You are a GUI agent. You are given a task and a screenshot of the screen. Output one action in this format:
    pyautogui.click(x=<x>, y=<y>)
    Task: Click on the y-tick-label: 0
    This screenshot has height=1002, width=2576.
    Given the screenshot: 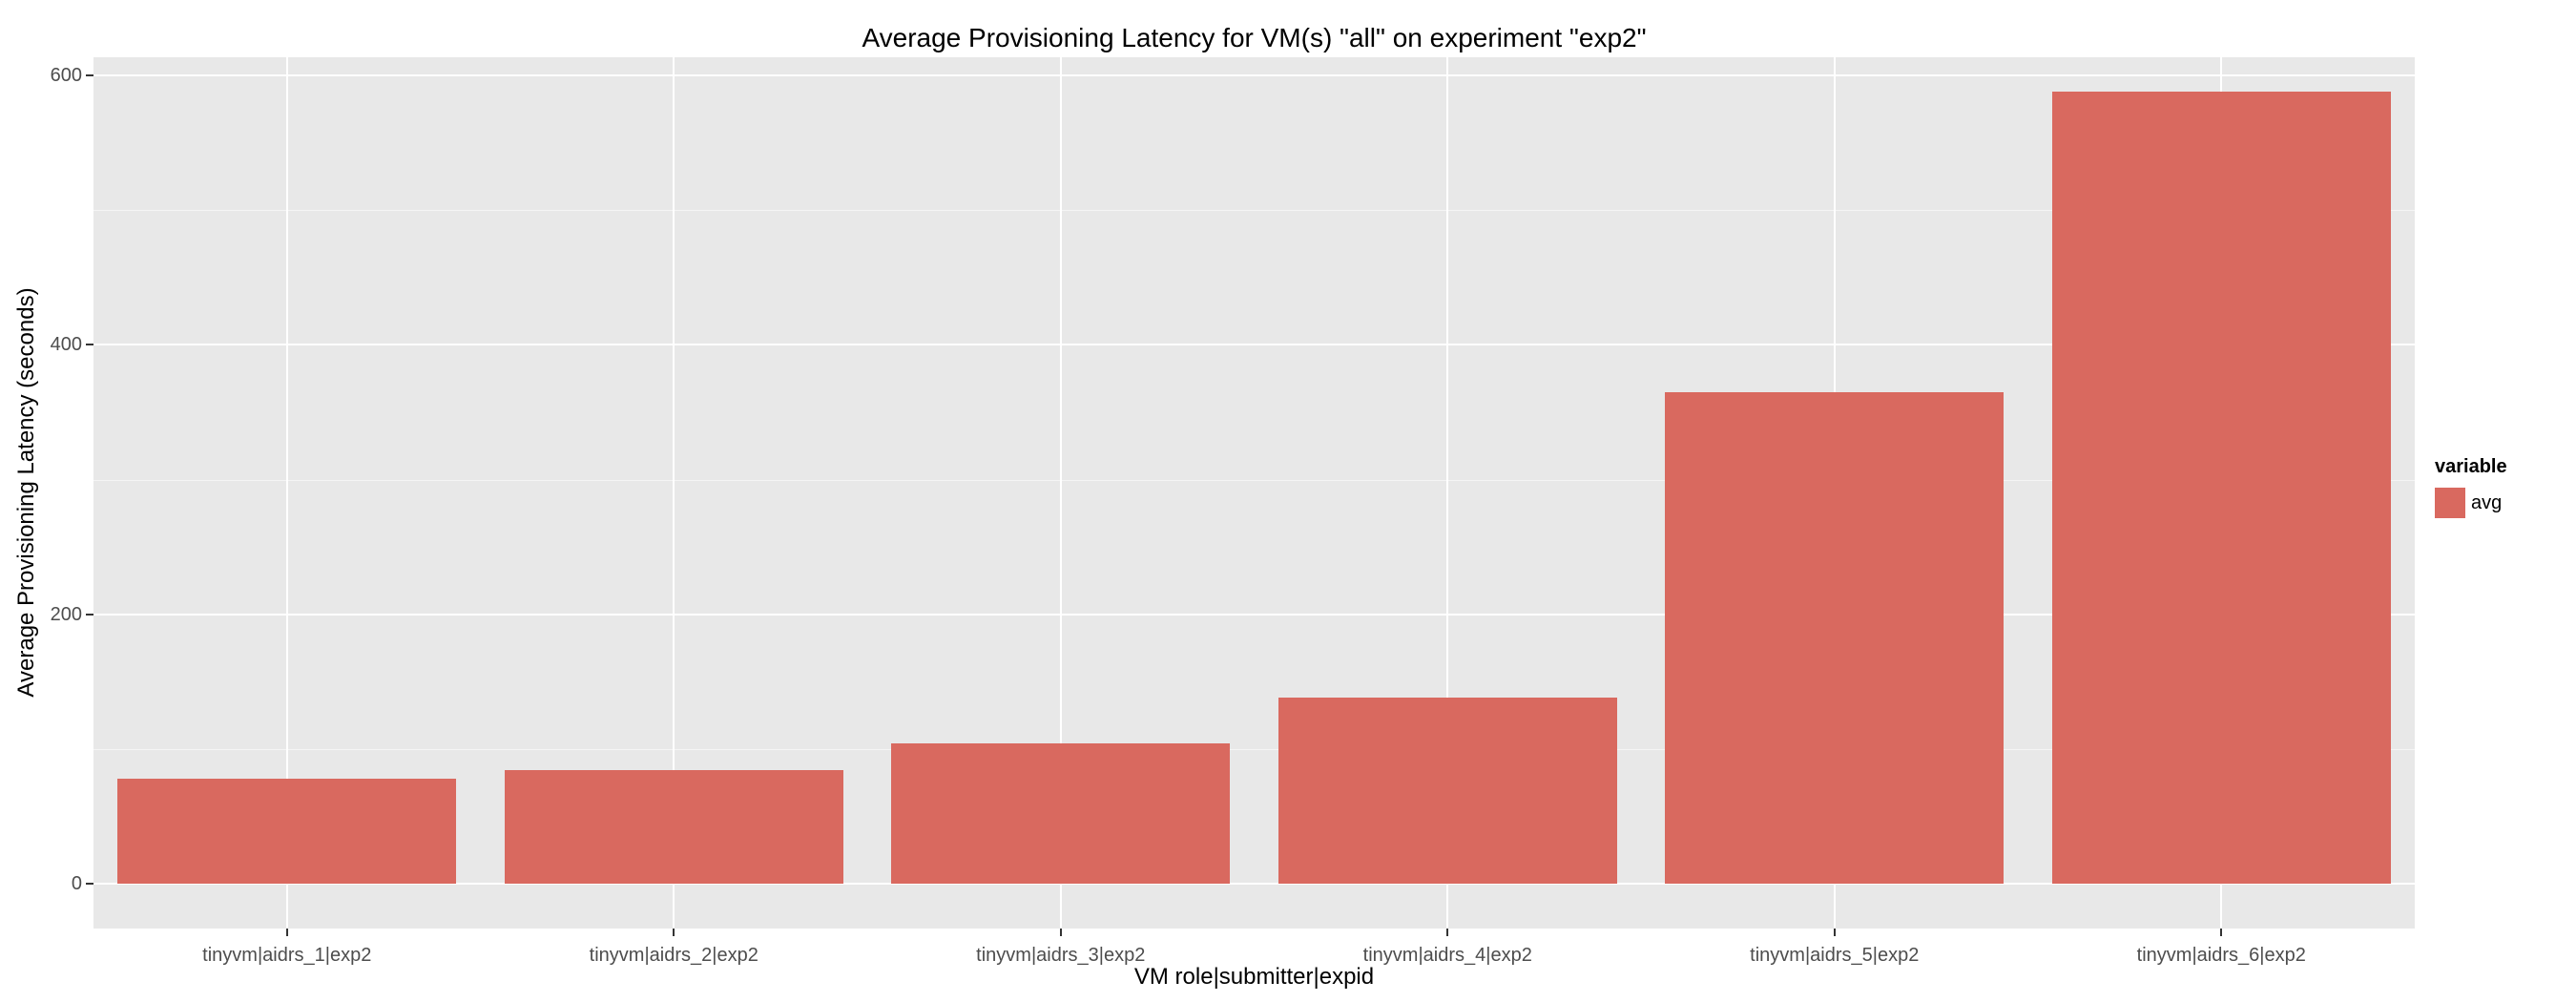 What is the action you would take?
    pyautogui.click(x=76, y=883)
    